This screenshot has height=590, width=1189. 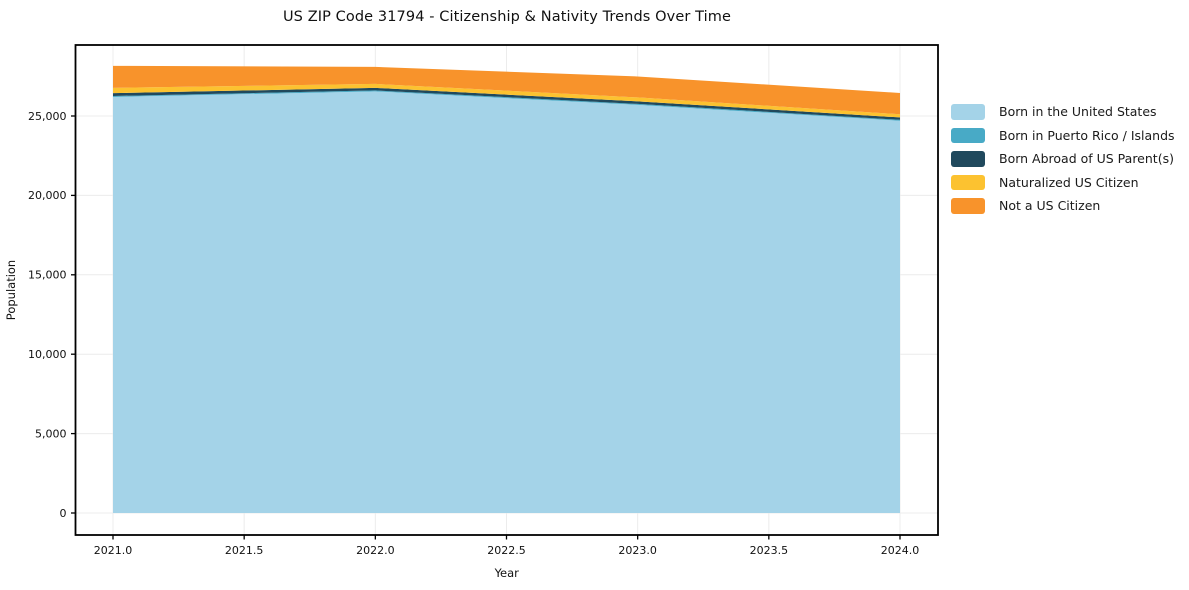 I want to click on legend-item: Naturalized US Citizen, so click(x=1063, y=182).